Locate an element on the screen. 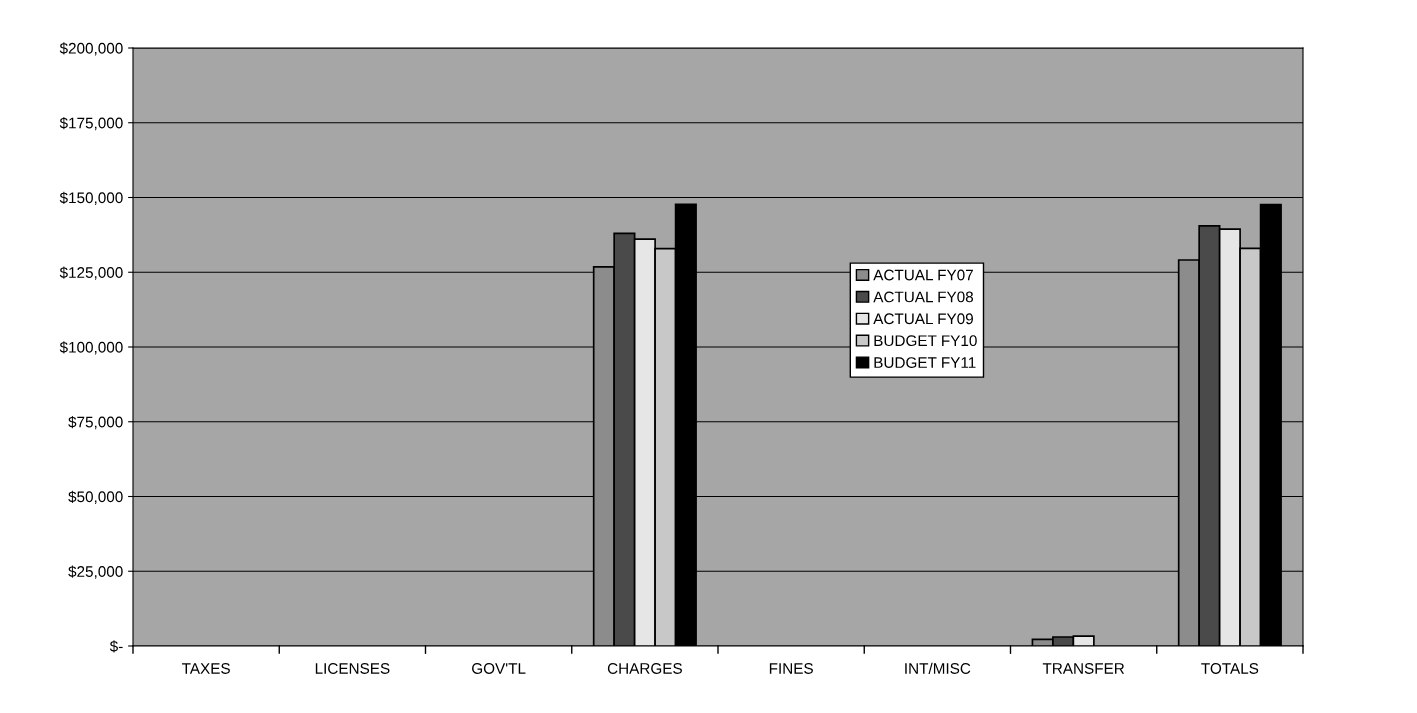 The image size is (1417, 713). legend-label: ACTUAL FY07 is located at coordinates (923, 275).